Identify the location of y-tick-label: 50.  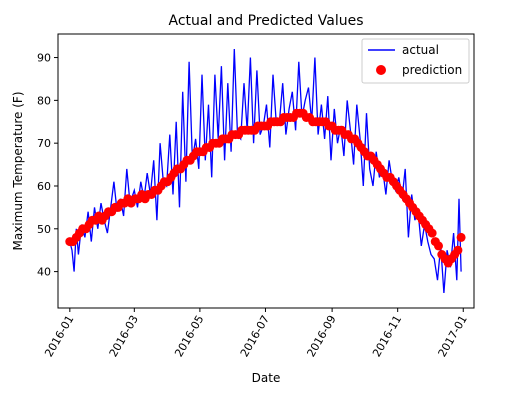
(44, 229).